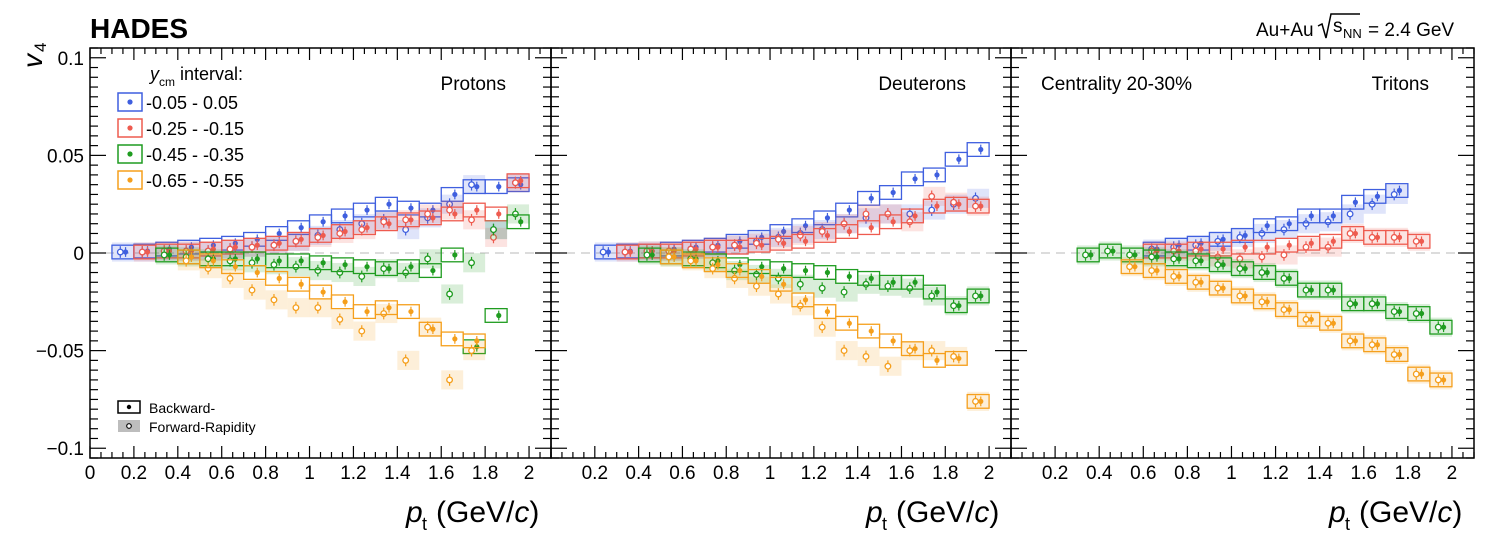  I want to click on x-tick-label: 0.4, so click(1099, 473).